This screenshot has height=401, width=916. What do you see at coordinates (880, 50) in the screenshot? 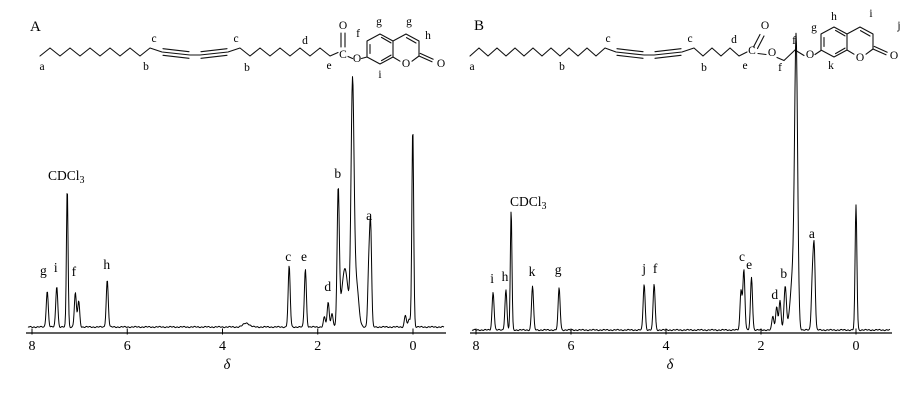
I see `structure-b-lactone-carbonyl` at bounding box center [880, 50].